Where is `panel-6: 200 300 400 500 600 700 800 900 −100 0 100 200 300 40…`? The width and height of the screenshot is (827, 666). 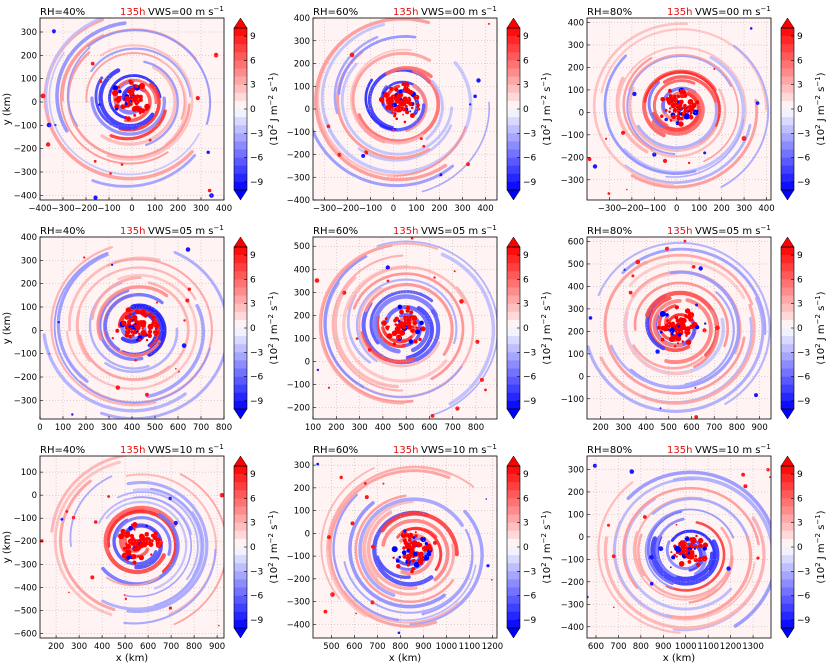 panel-6: 200 300 400 500 600 700 800 900 −100 0 100 200 300 40… is located at coordinates (694, 328).